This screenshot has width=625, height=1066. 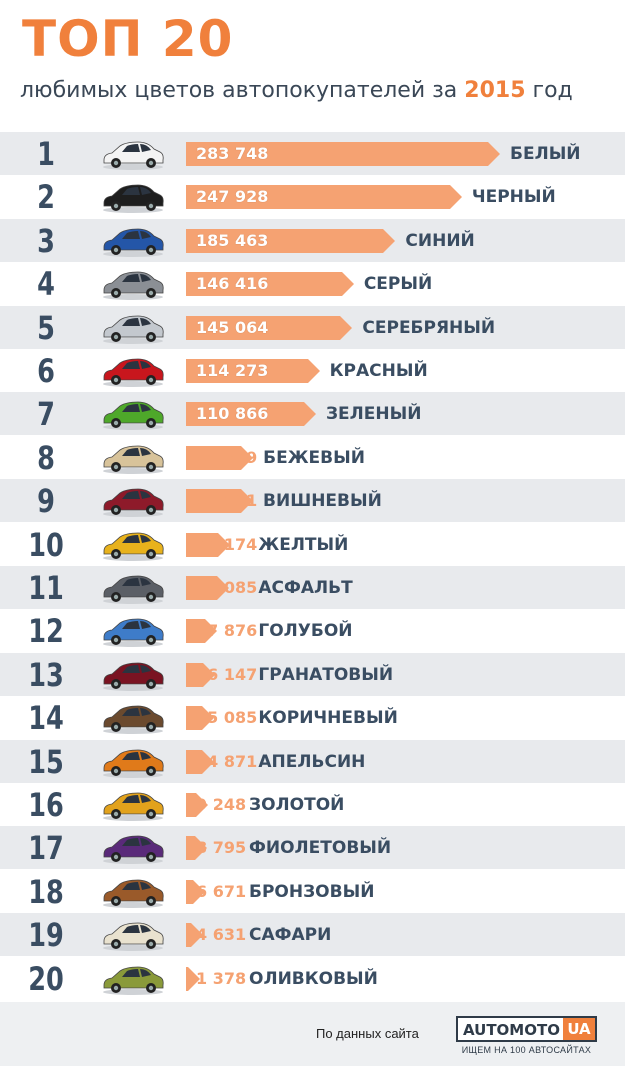 What do you see at coordinates (232, 240) in the screenshot?
I see `bar-value-label: 185 463` at bounding box center [232, 240].